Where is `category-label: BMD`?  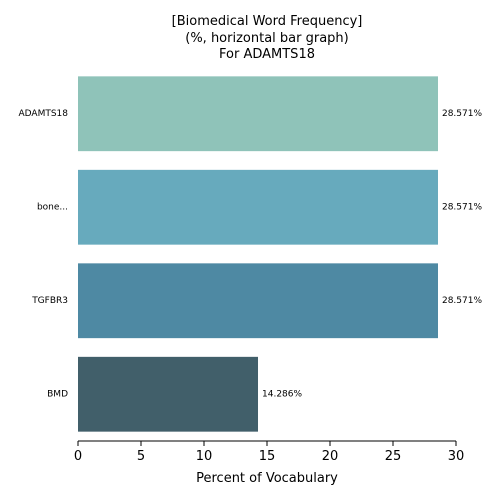 category-label: BMD is located at coordinates (57, 394).